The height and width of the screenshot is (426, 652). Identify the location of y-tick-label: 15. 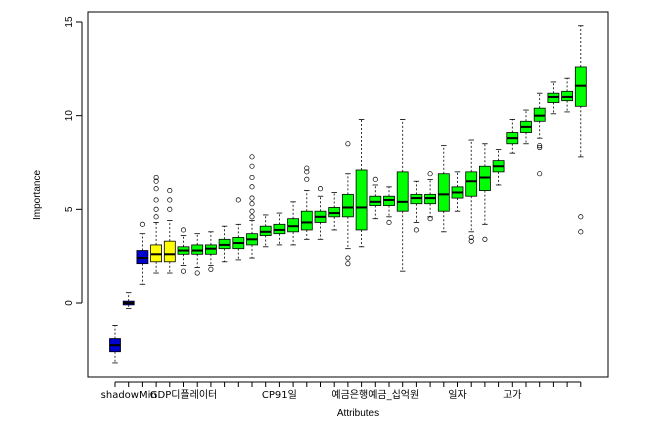
(69, 22).